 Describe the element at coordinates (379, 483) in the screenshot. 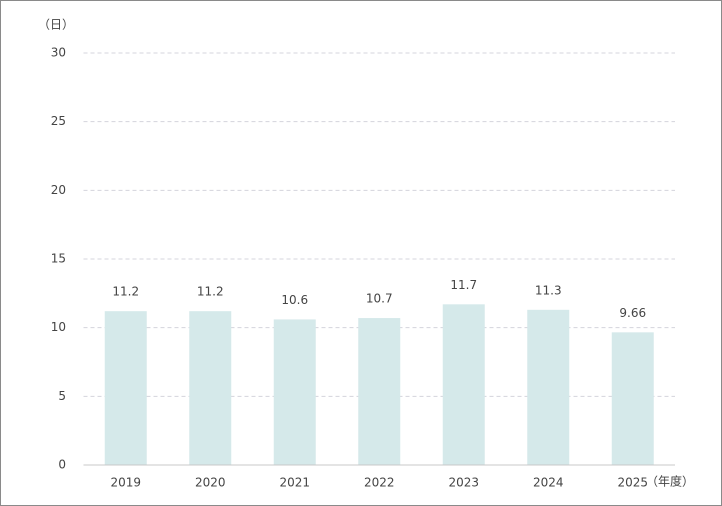

I see `x-tick-label: 2022` at that location.